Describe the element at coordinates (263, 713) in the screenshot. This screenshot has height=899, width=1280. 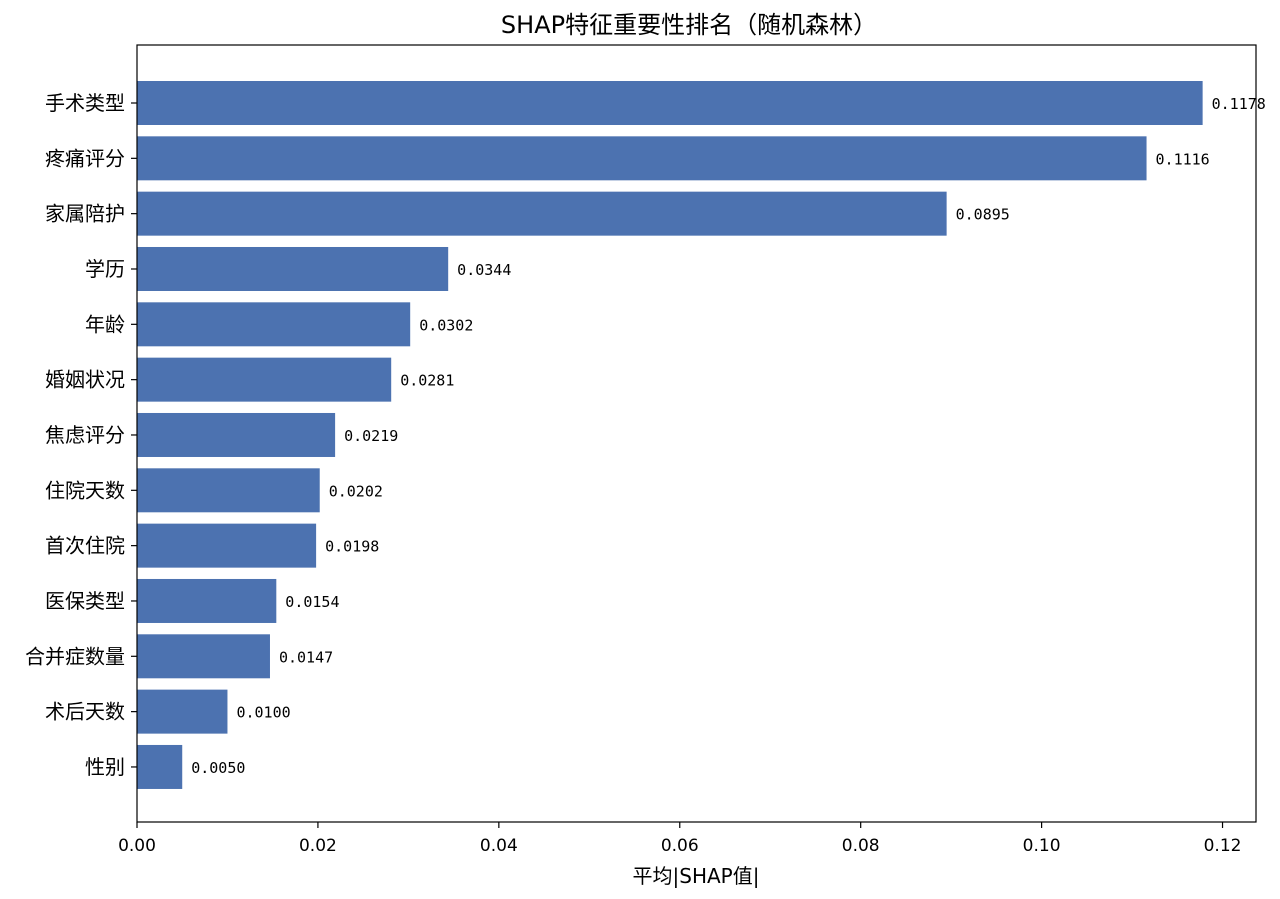
I see `data-label: 0.0100` at that location.